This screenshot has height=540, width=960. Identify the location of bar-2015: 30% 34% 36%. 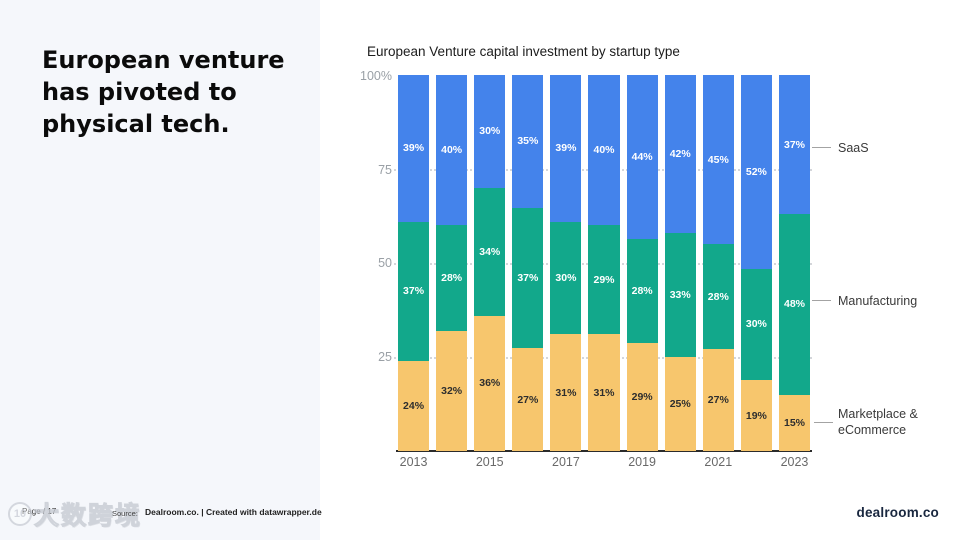
(490, 263).